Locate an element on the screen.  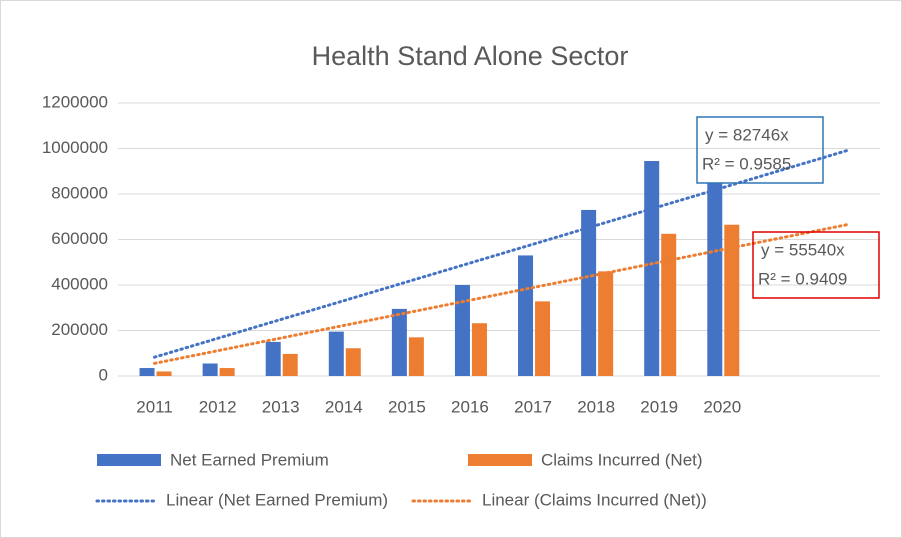
r2-label: R² = 0.9585 is located at coordinates (746, 163).